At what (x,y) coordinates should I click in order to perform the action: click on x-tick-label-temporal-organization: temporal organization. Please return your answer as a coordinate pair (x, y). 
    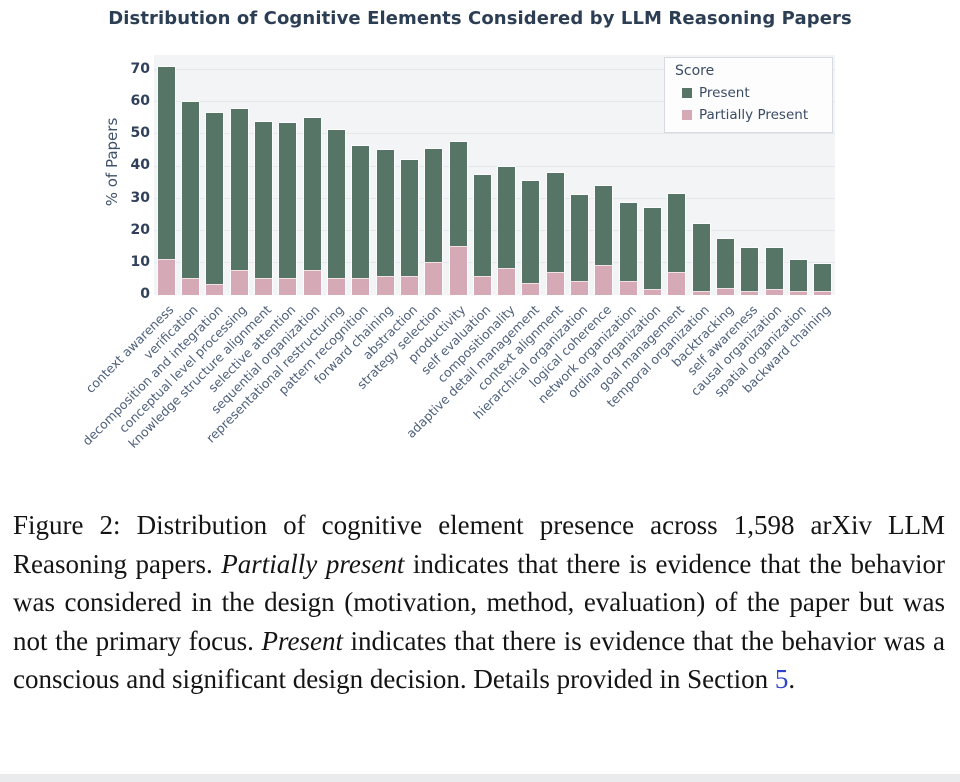
    Looking at the image, I should click on (657, 356).